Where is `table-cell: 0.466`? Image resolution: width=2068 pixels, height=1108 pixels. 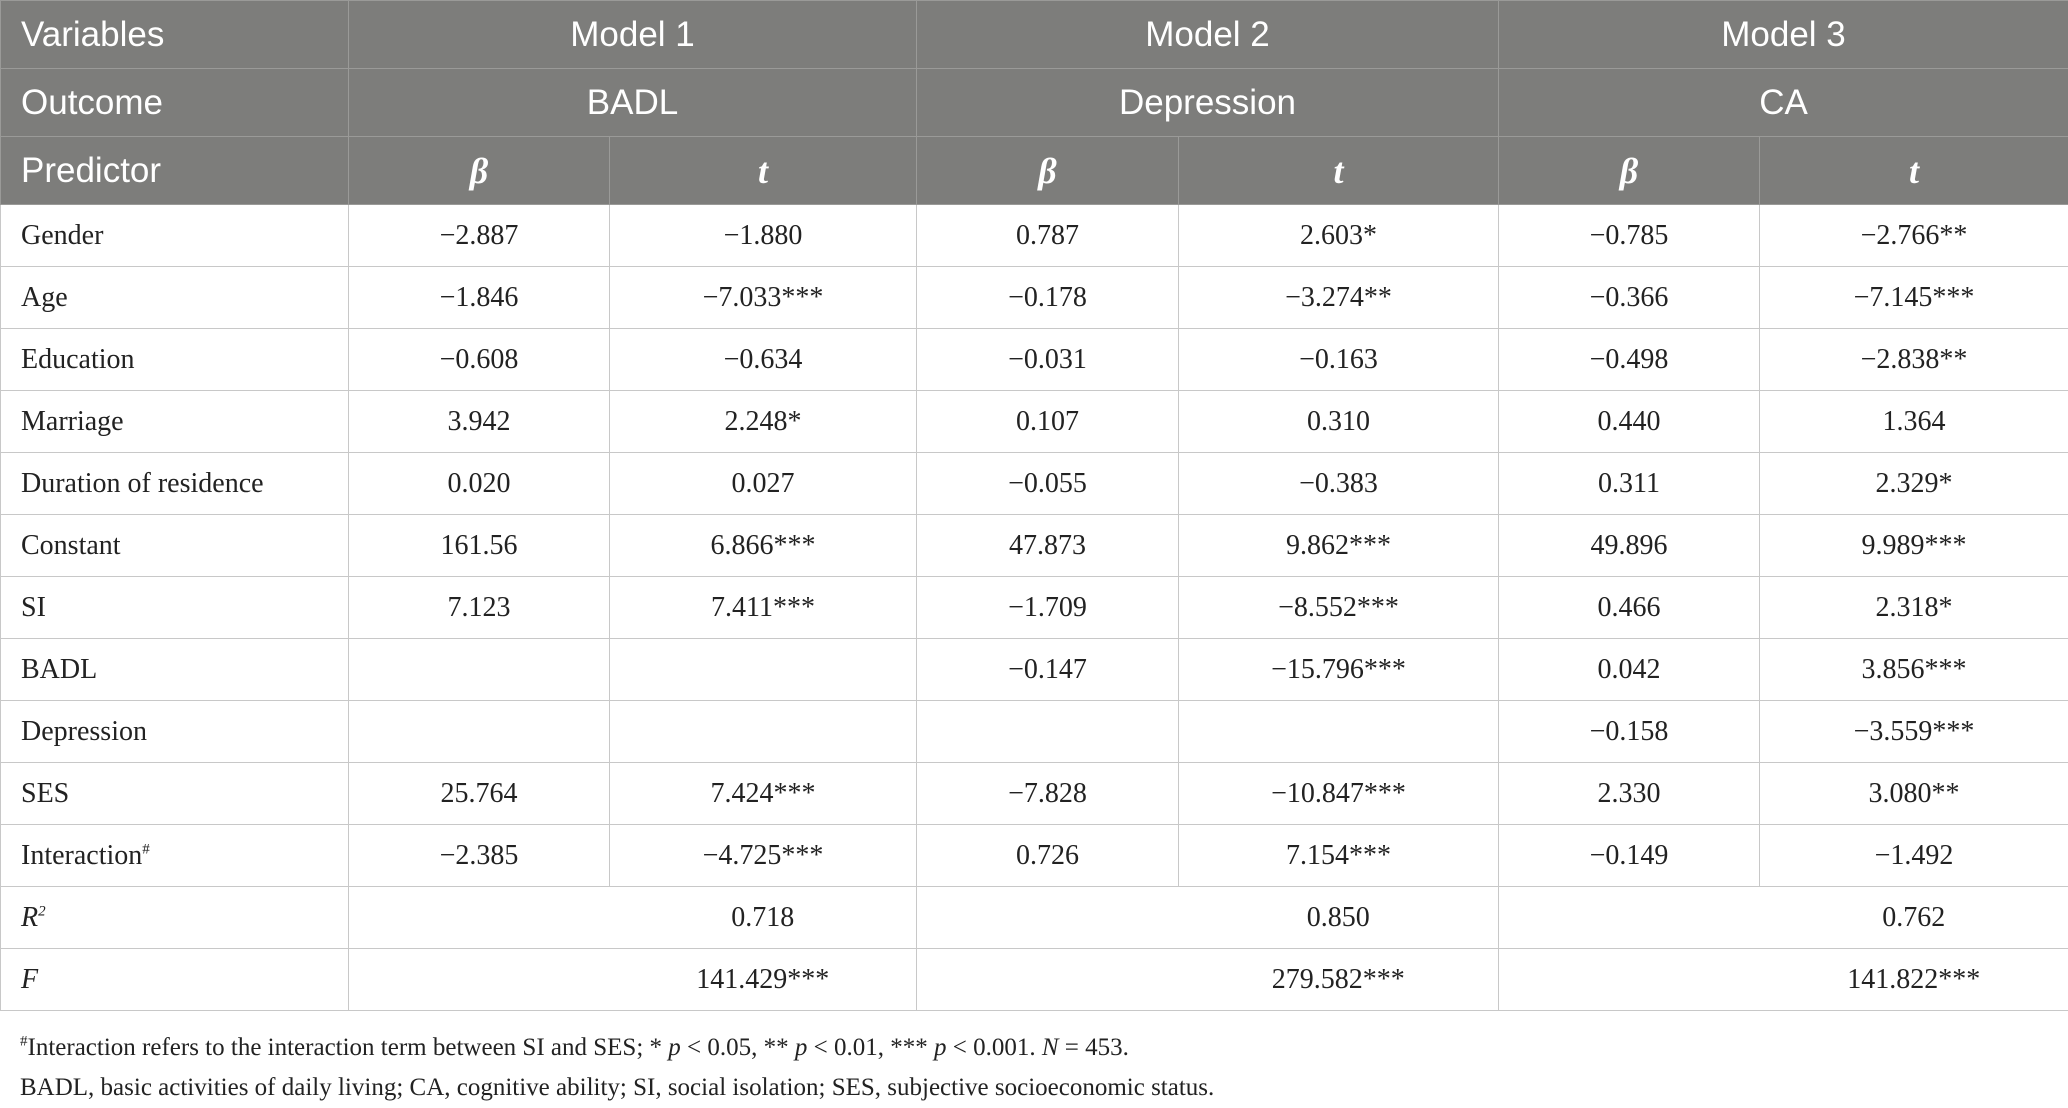
table-cell: 0.466 is located at coordinates (1629, 608).